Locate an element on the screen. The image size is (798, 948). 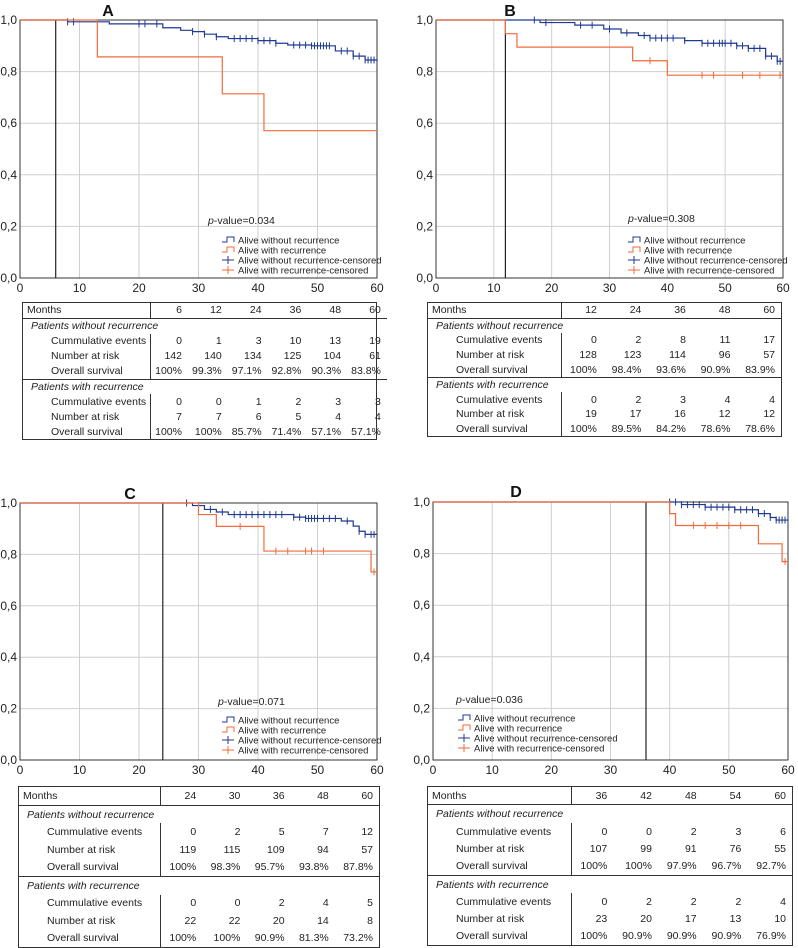
y-tick-label: 0,6 is located at coordinates (8, 606).